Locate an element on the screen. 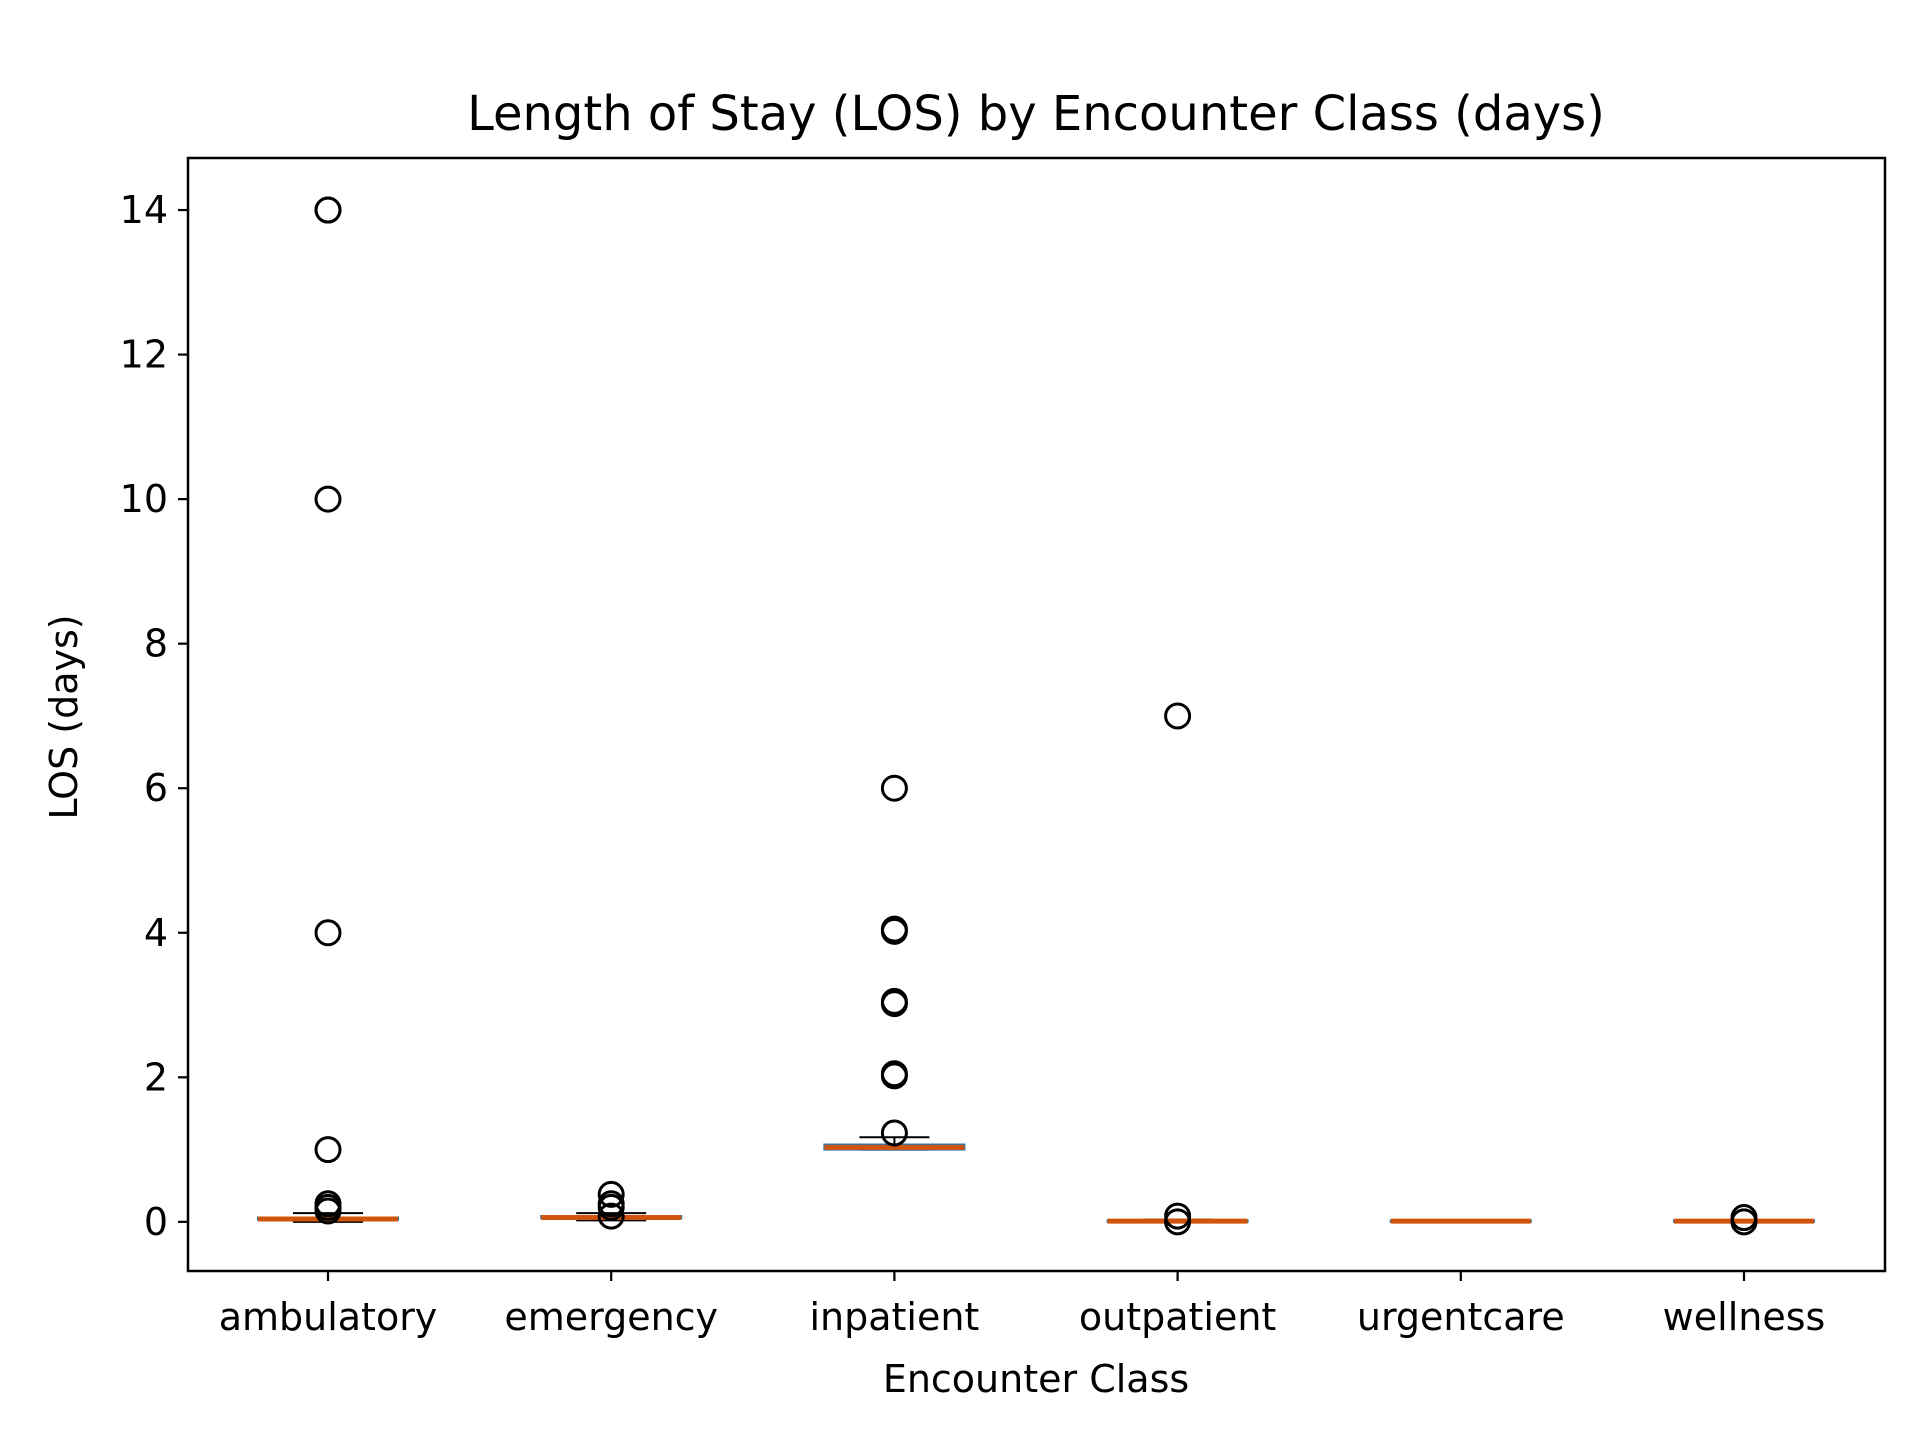 Image resolution: width=1920 pixels, height=1440 pixels. y-axis-label: LOS (days) is located at coordinates (64, 716).